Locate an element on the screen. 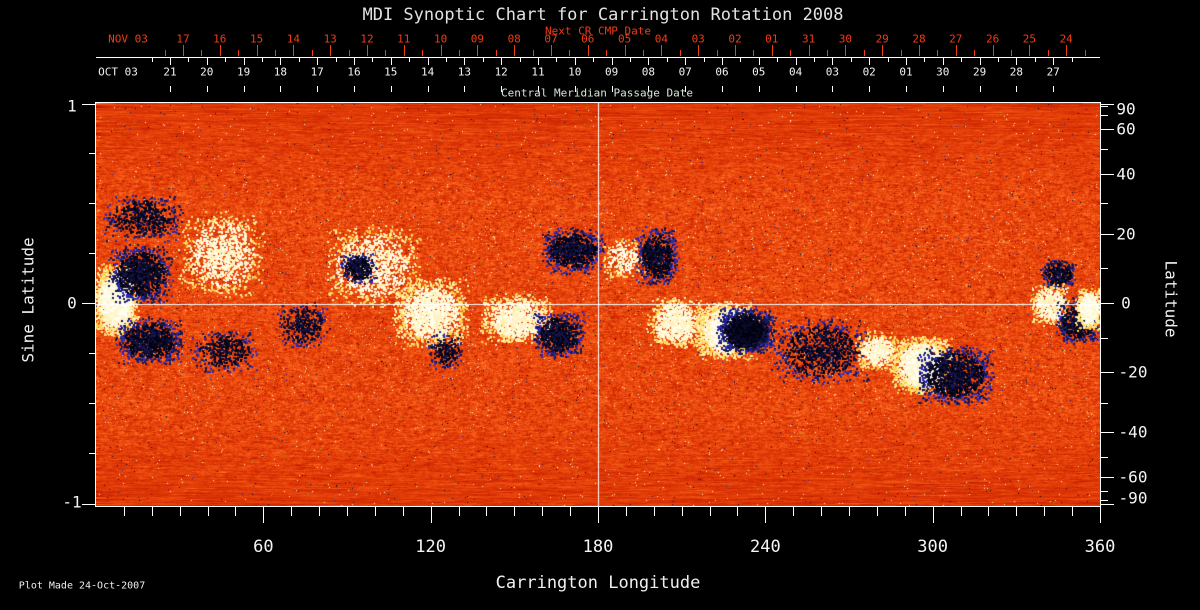 This screenshot has height=610, width=1200. cmp-day-label-white: 07 is located at coordinates (685, 72).